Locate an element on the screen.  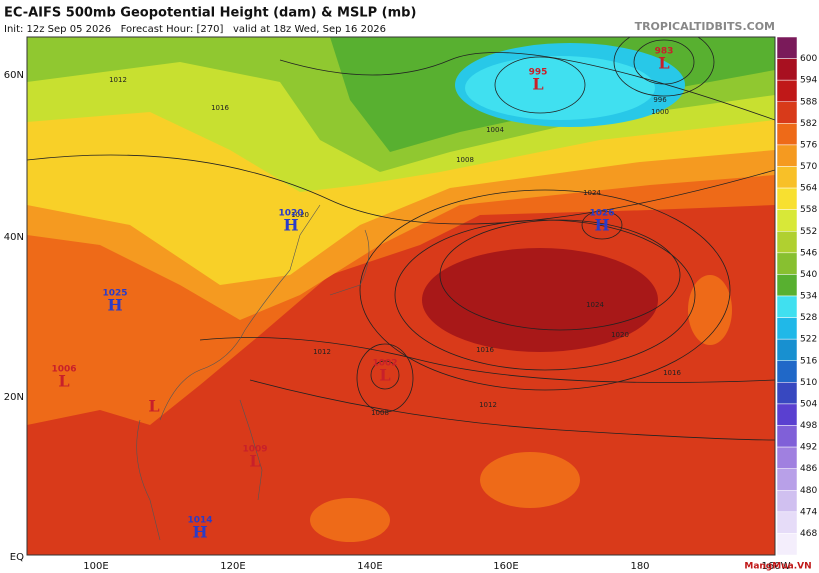
colorbar-label: 498 is located at coordinates (808, 426).